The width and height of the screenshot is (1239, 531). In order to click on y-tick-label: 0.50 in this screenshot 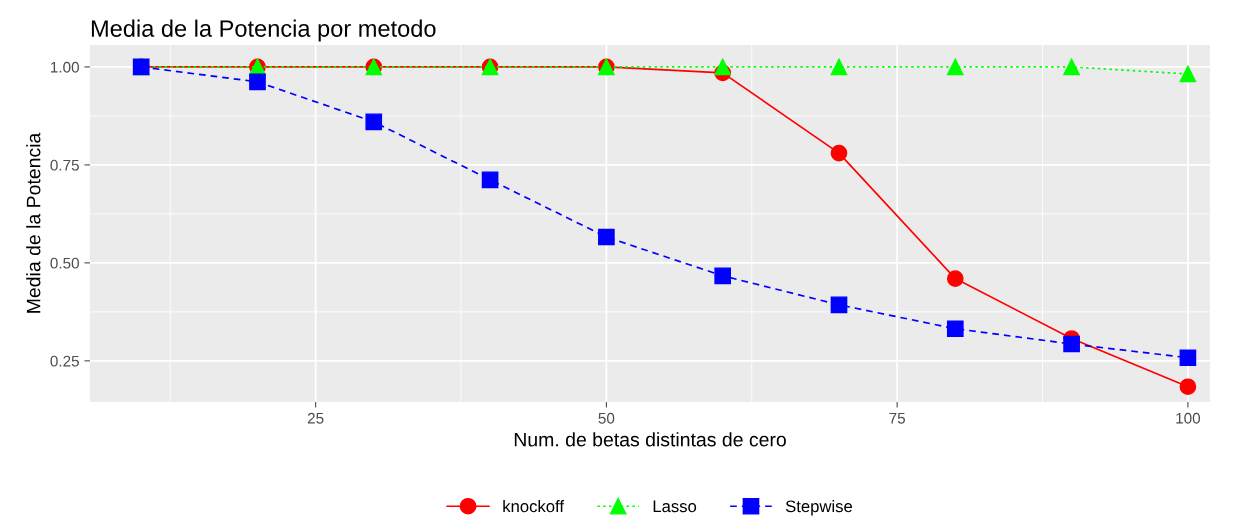, I will do `click(64, 263)`.